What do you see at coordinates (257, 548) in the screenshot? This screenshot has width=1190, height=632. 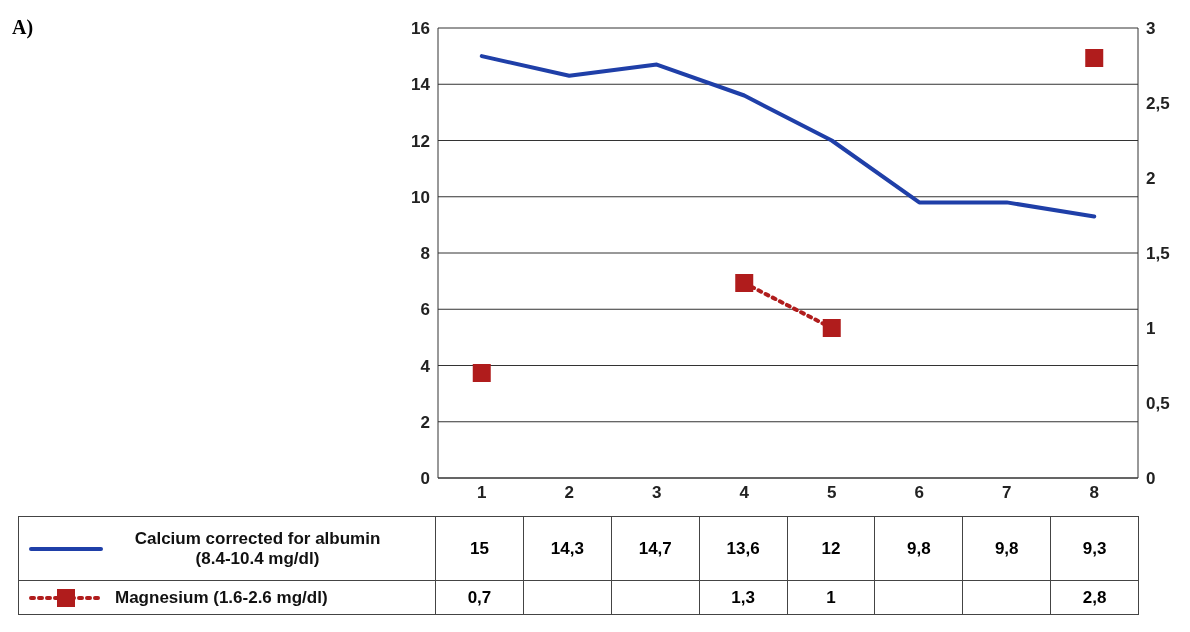 I see `legend-label: Calcium corrected for albumin (8.4-10.4 mg/dl)` at bounding box center [257, 548].